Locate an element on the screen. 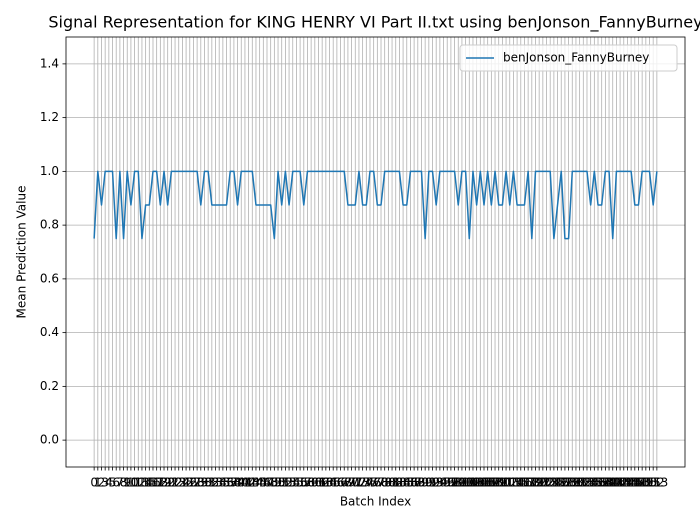 The height and width of the screenshot is (525, 700). y-tick-label: 0.2 is located at coordinates (49, 386).